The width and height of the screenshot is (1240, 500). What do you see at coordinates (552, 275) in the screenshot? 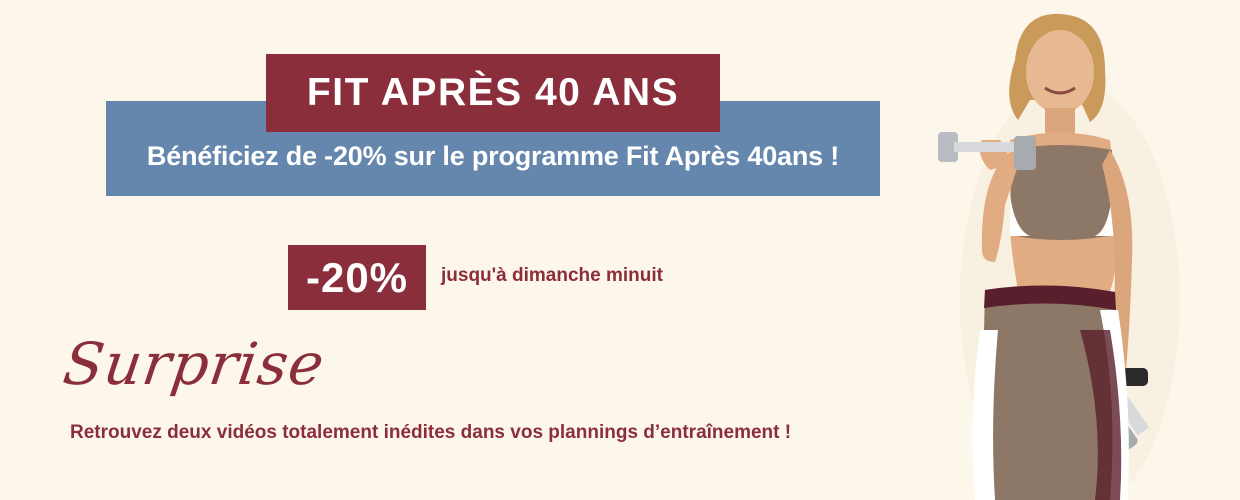
I see `deadline-text: jusqu'à dimanche minuit` at bounding box center [552, 275].